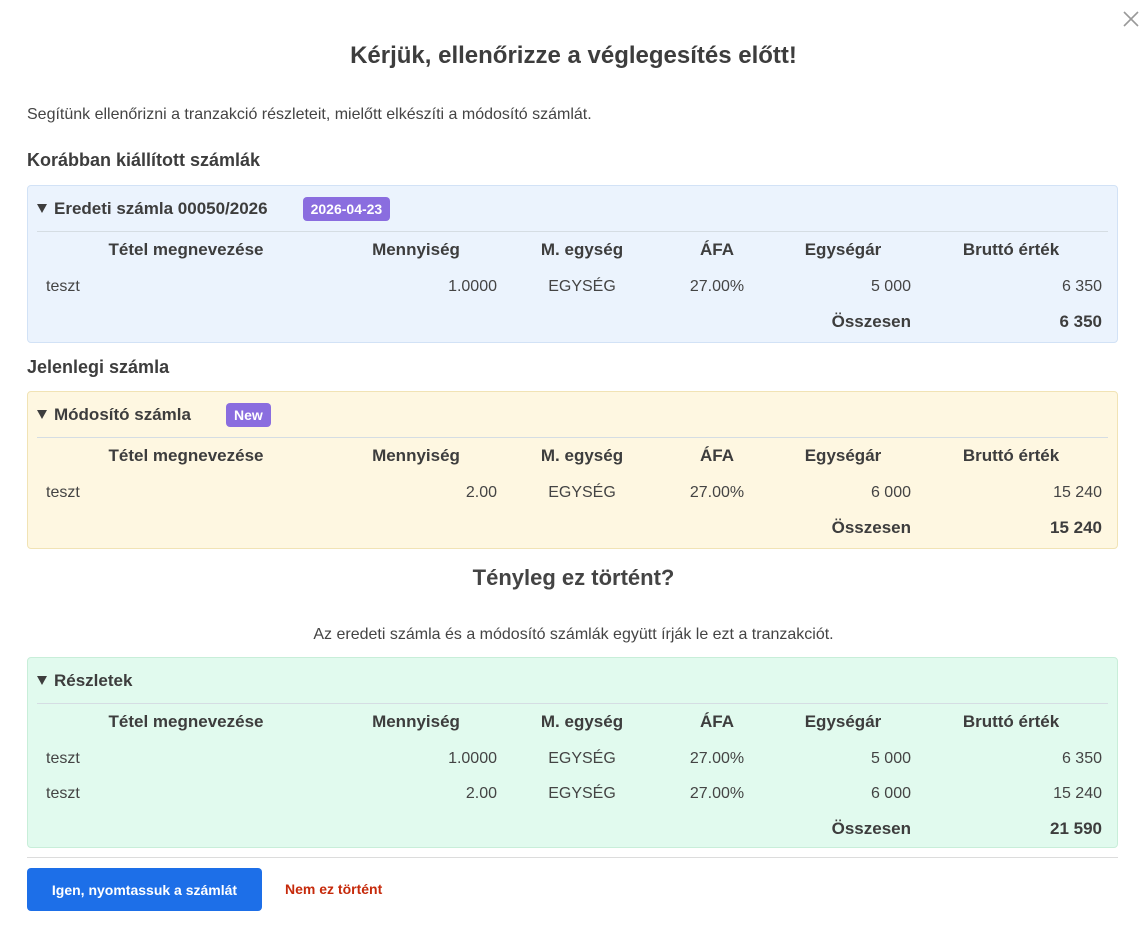 This screenshot has width=1147, height=935. Describe the element at coordinates (1076, 828) in the screenshot. I see `total-value: 21 590` at that location.